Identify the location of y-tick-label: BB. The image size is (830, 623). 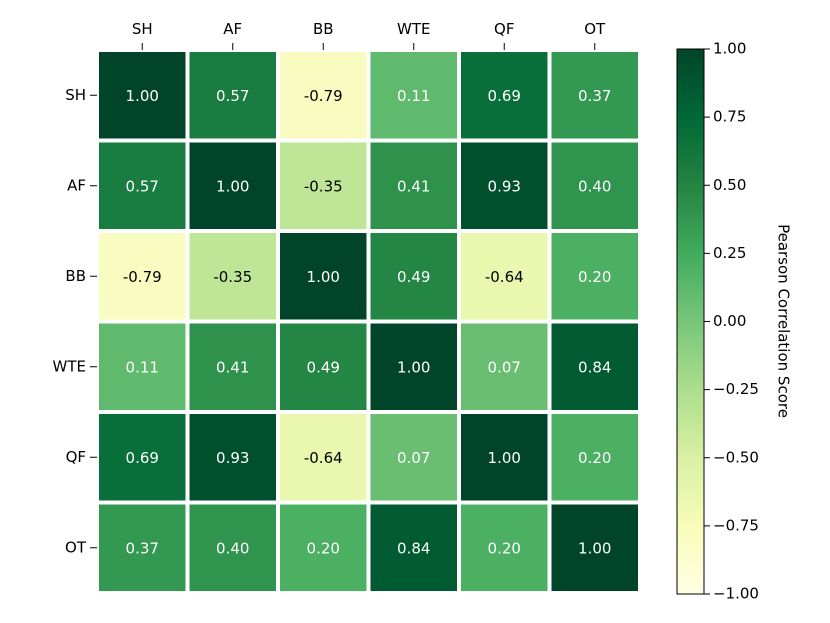
(75, 276).